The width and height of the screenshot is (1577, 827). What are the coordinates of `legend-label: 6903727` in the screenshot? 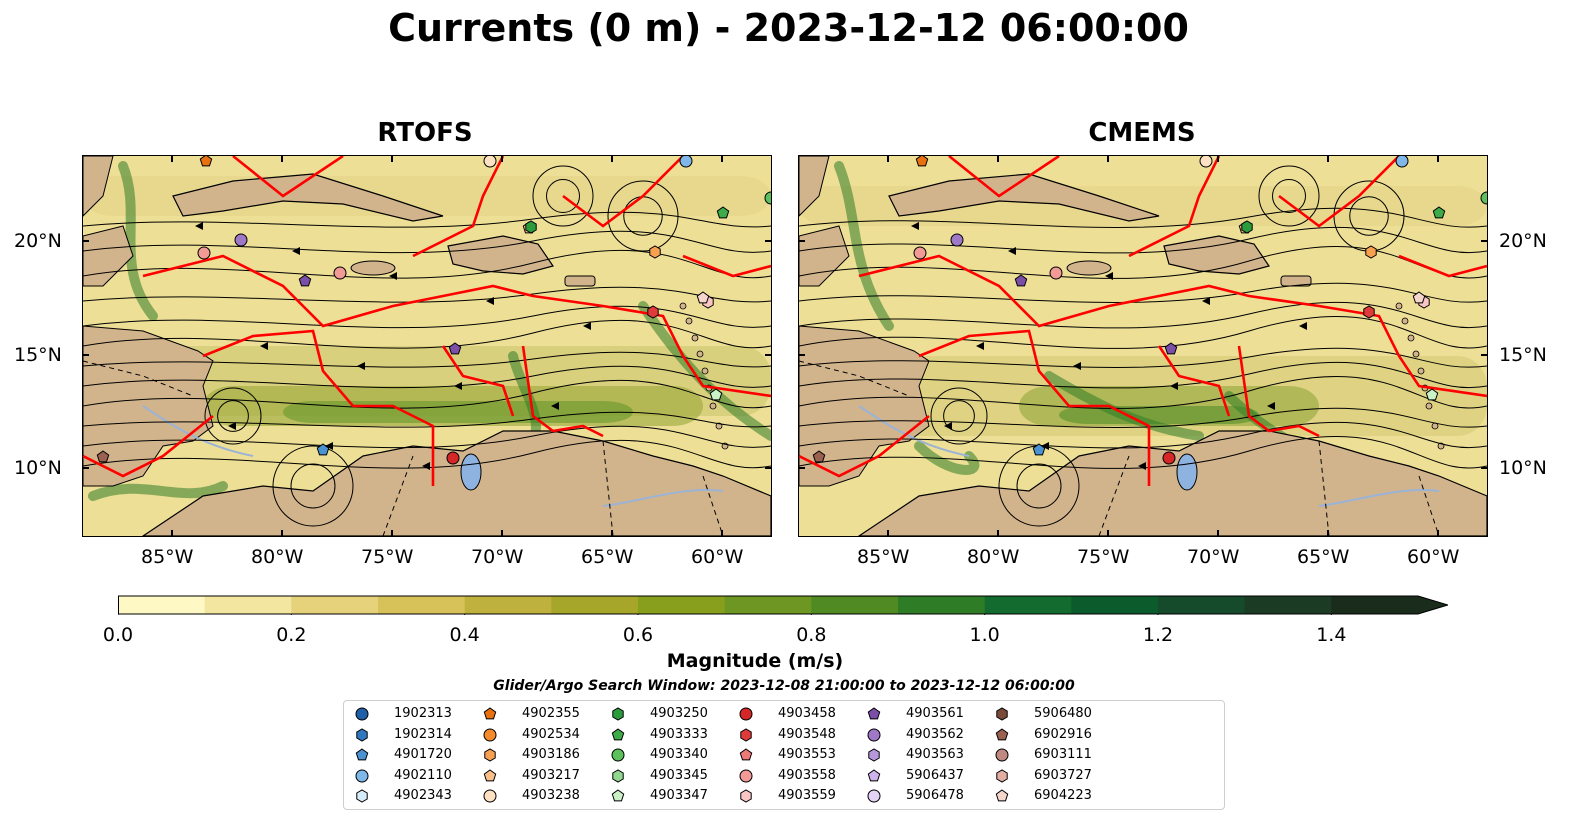 It's located at (1063, 775).